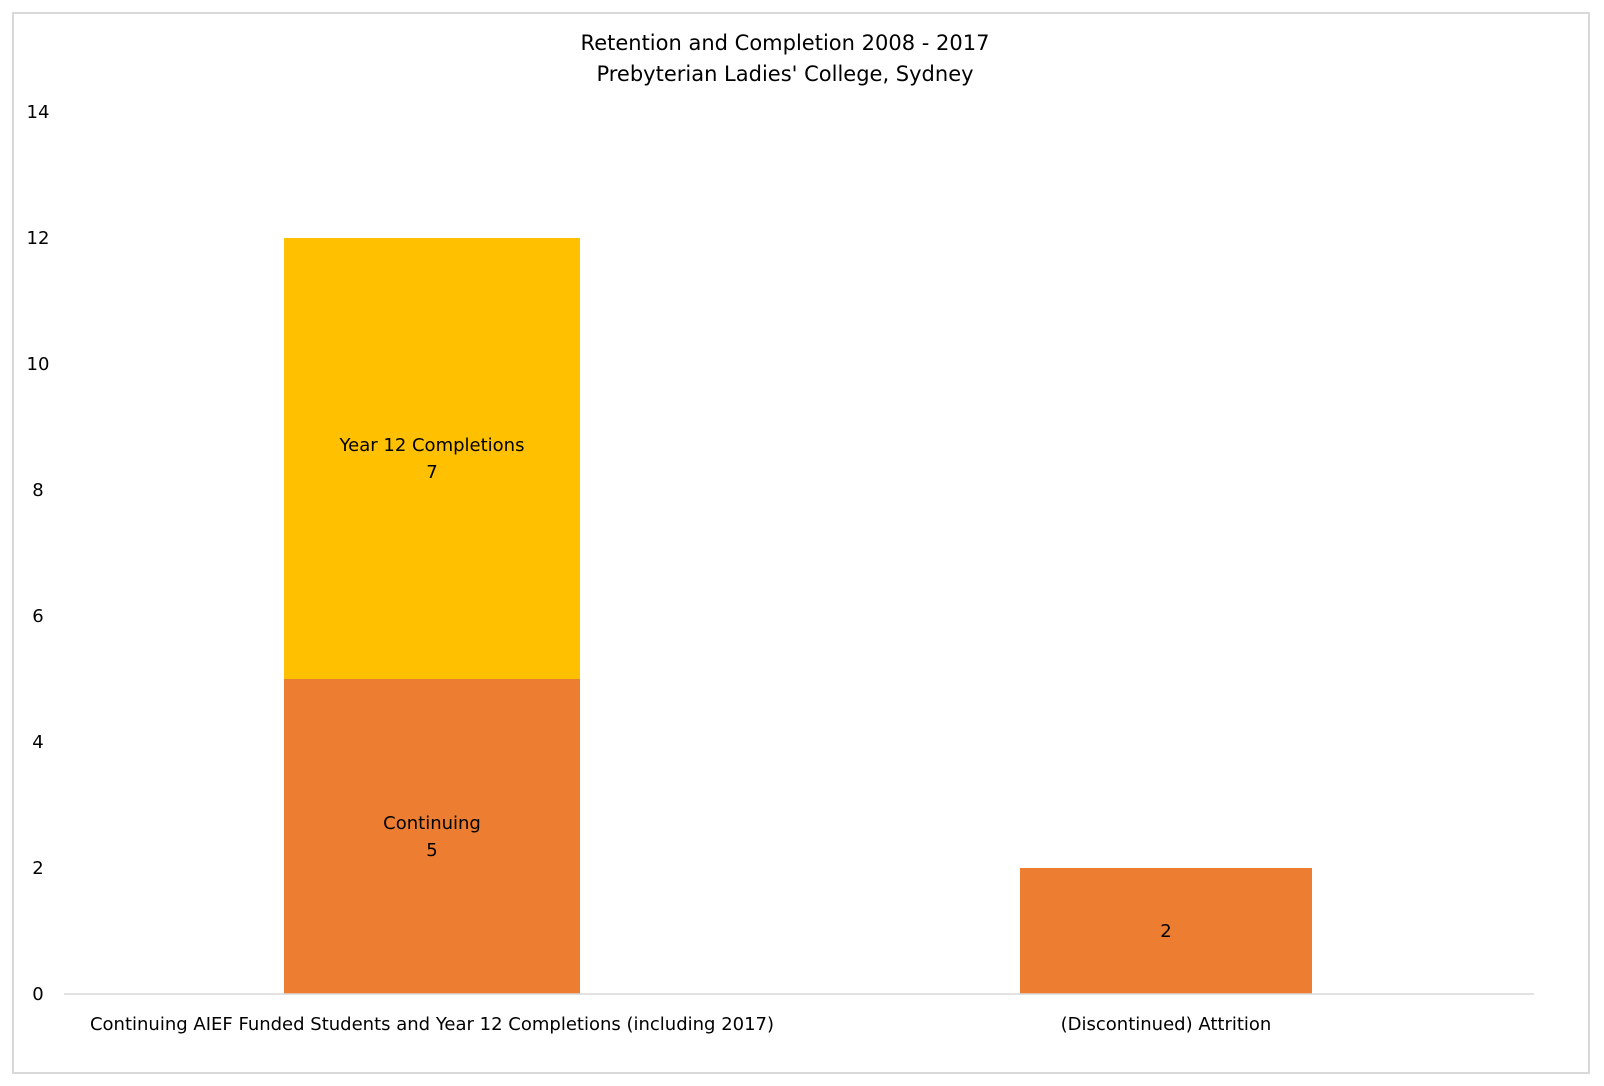  I want to click on y-tick-label: 6, so click(37, 616).